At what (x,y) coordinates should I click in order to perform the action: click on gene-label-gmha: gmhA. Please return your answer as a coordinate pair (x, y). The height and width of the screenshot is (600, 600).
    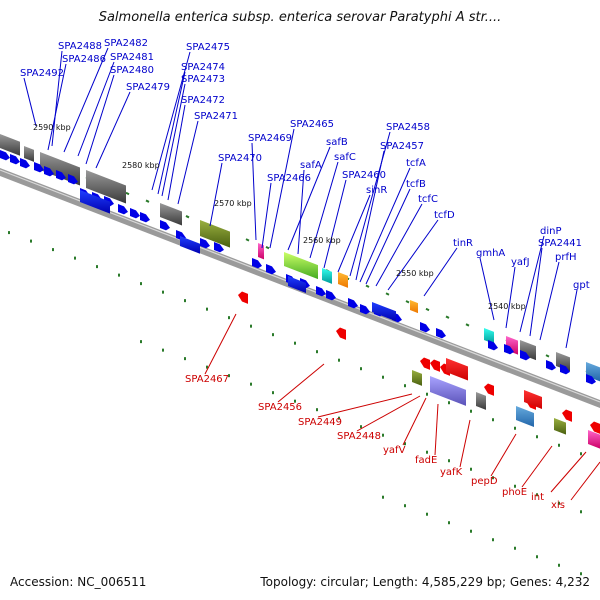
    Looking at the image, I should click on (490, 253).